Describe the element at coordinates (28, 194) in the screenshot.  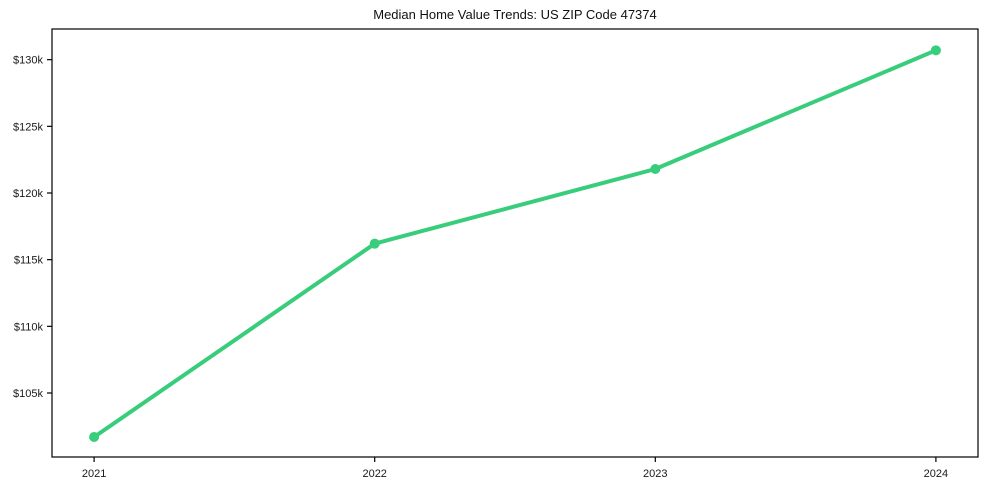
I see `y-tick-label: $120k` at that location.